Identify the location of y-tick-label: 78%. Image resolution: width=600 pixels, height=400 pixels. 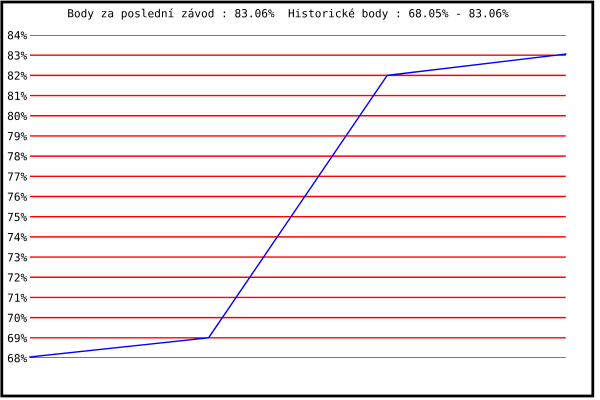
(18, 156).